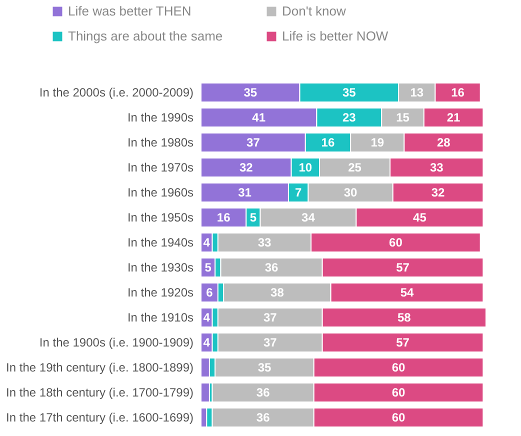 Image resolution: width=521 pixels, height=436 pixels. Describe the element at coordinates (349, 117) in the screenshot. I see `data-label: 23` at that location.